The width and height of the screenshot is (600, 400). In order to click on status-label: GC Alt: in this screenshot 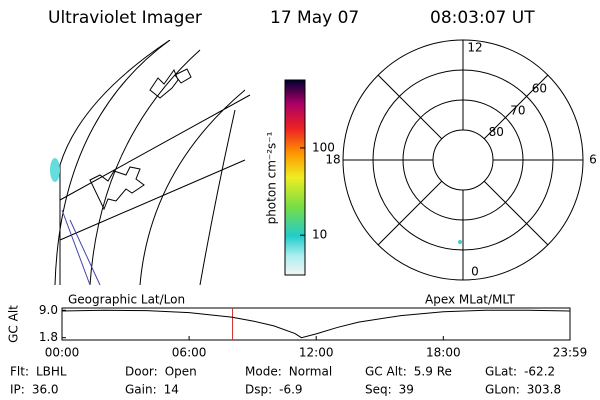, I will do `click(386, 372)`.